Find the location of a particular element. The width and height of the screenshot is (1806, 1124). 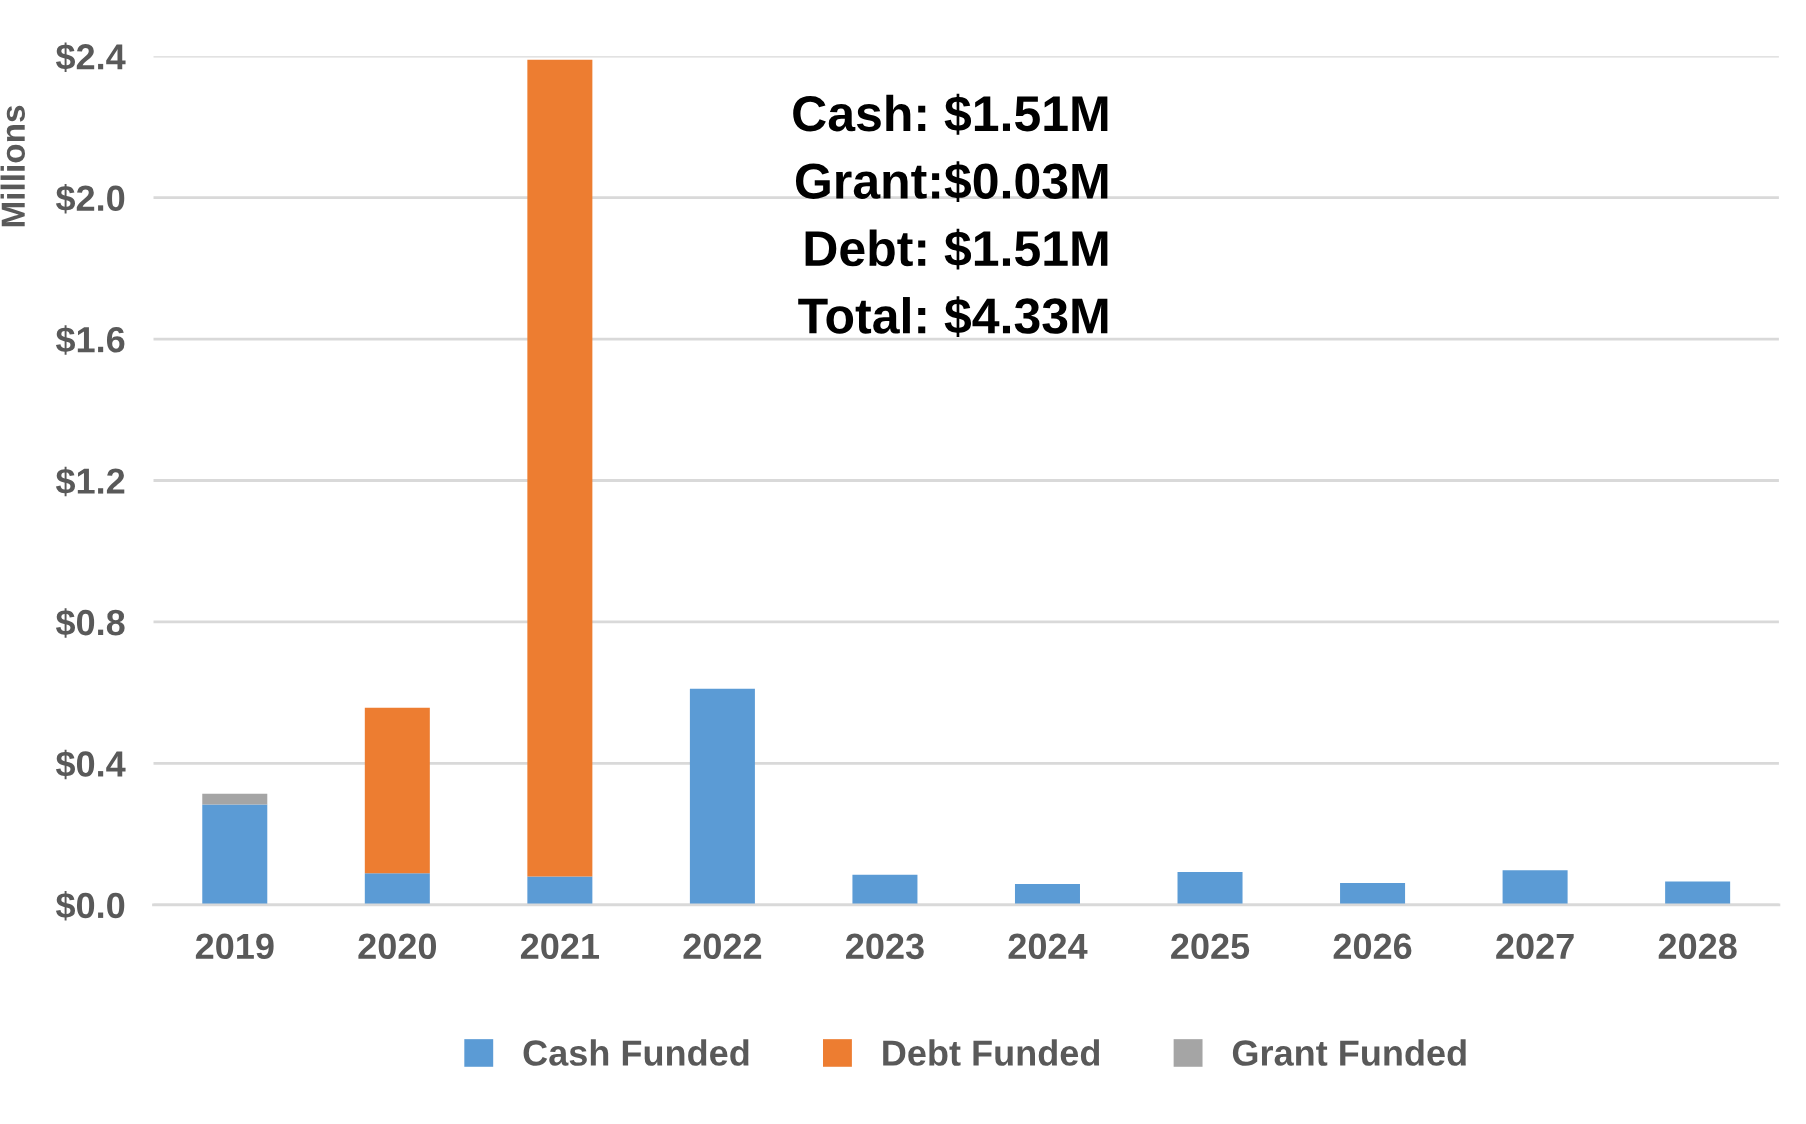

x-tick-label: 2028 is located at coordinates (1697, 946).